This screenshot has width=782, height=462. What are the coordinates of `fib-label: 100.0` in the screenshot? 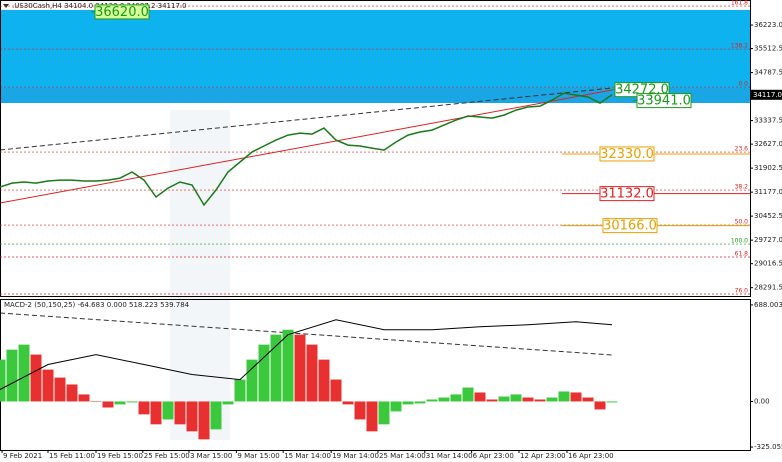 It's located at (739, 241).